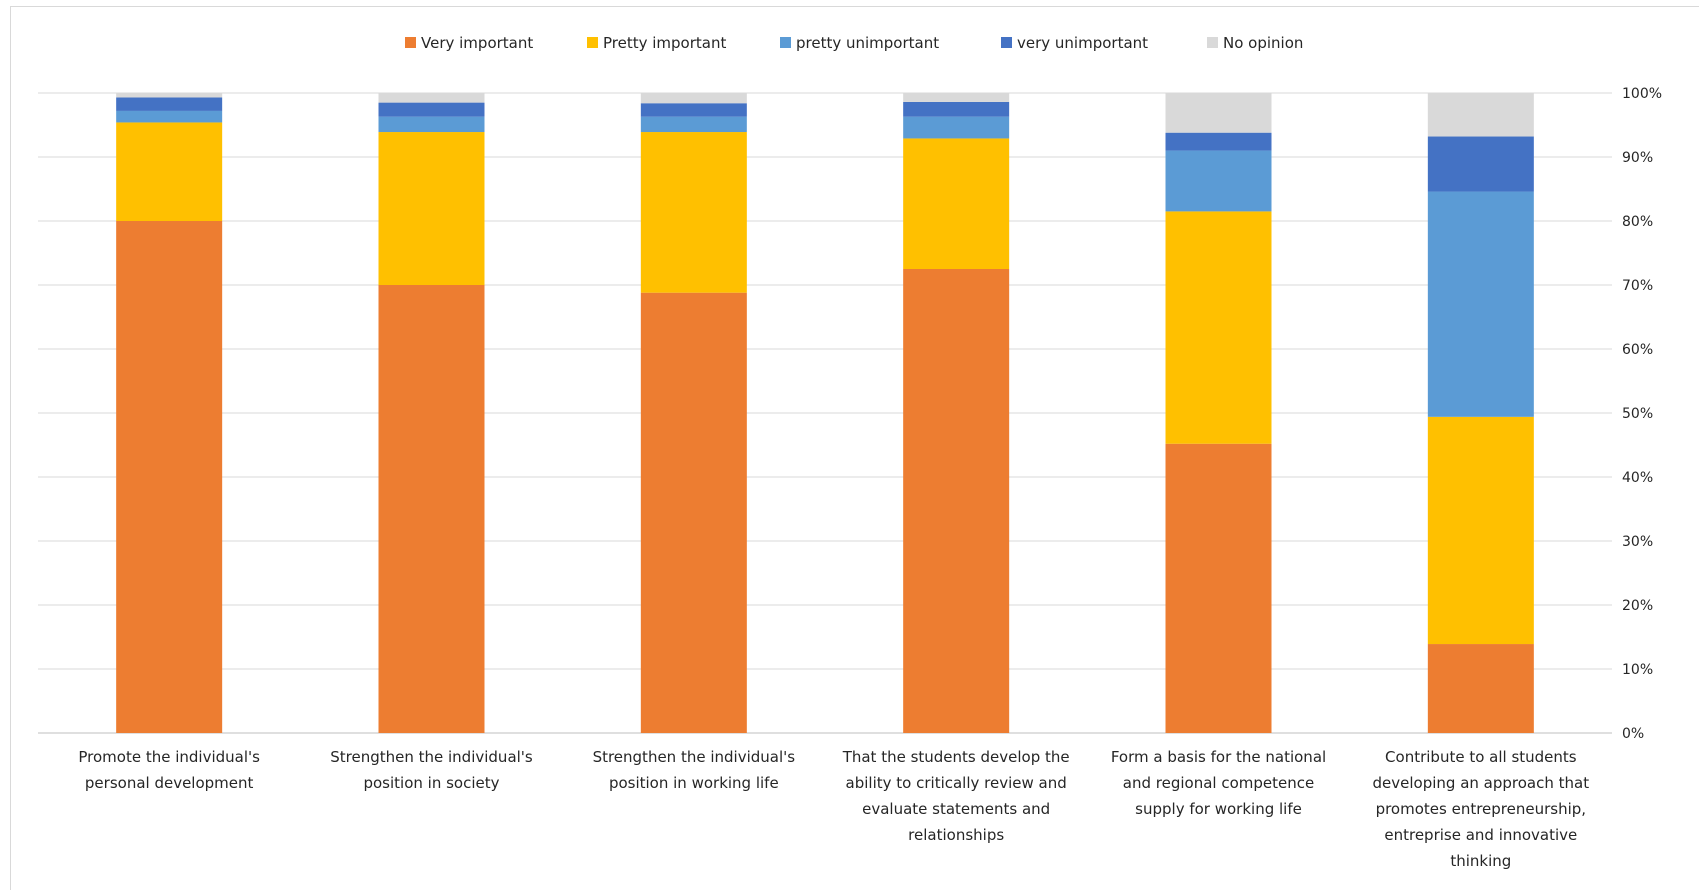 Image resolution: width=1699 pixels, height=890 pixels. I want to click on y-axis-tick-labels: 0% 10% 20% 30% 40% 50% 60% 70% 80% 90% 100%, so click(1642, 414).